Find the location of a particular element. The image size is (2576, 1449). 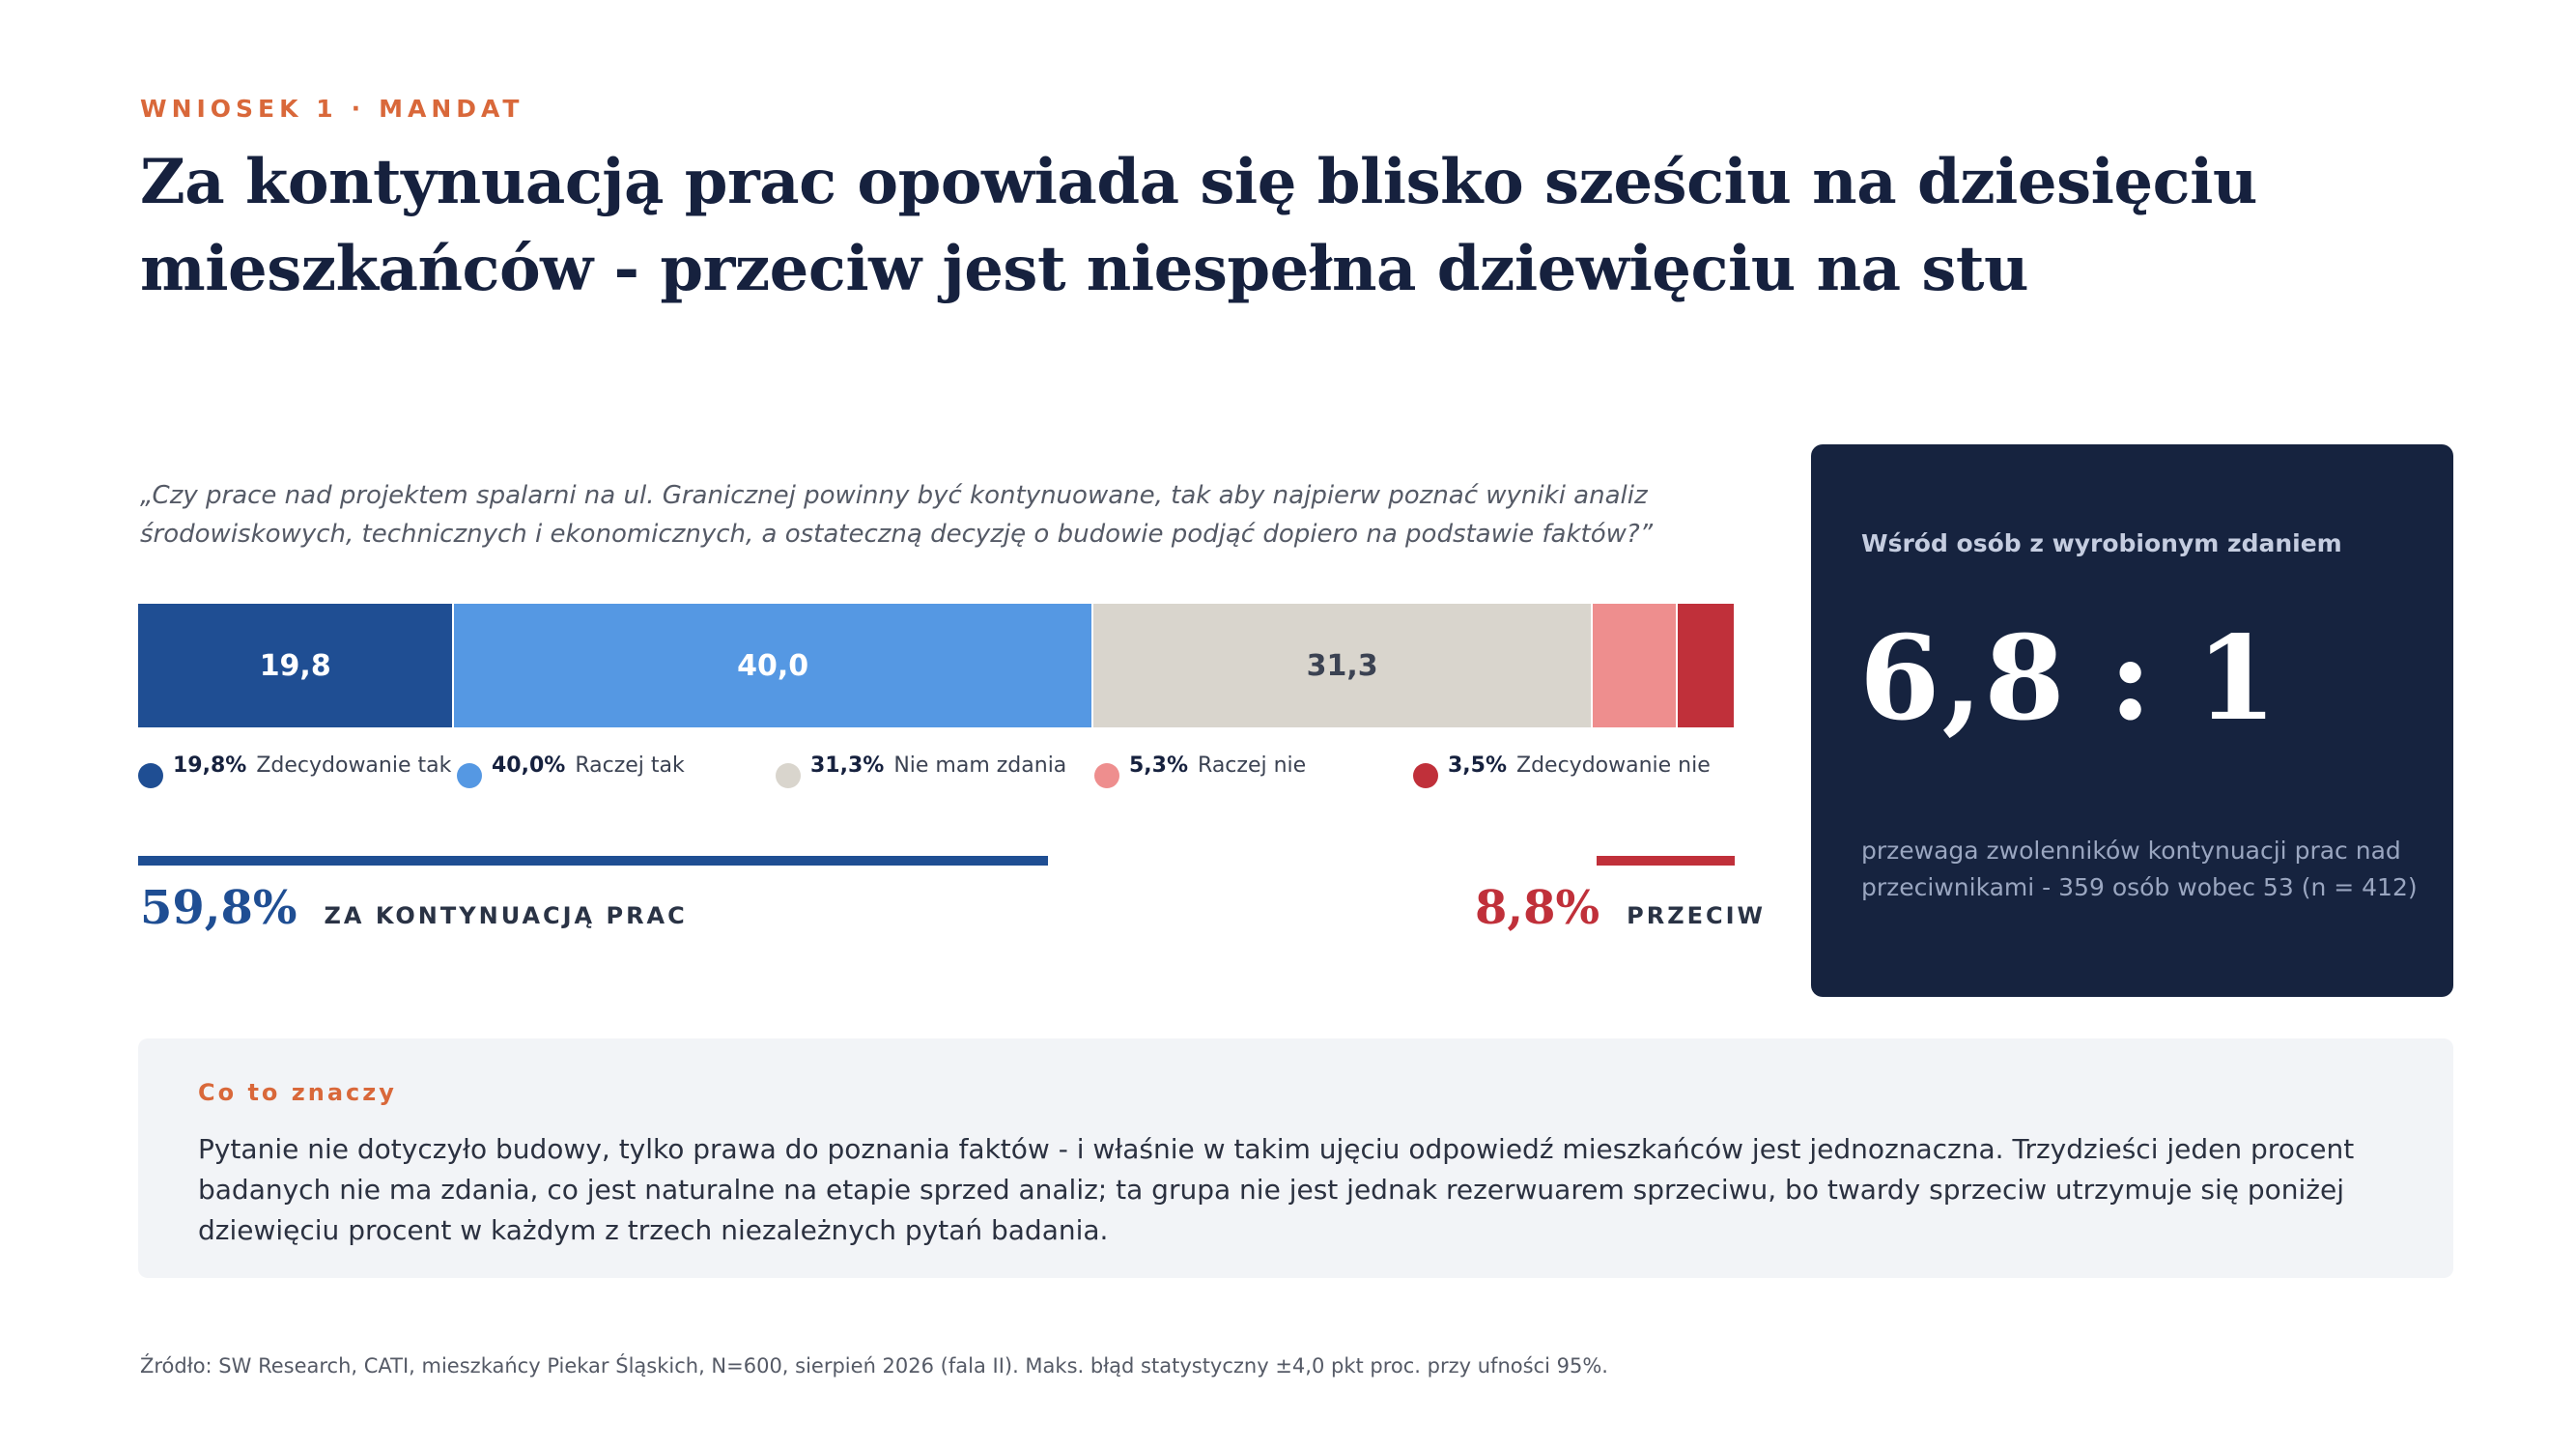

legend-value: 40,0% is located at coordinates (529, 765).